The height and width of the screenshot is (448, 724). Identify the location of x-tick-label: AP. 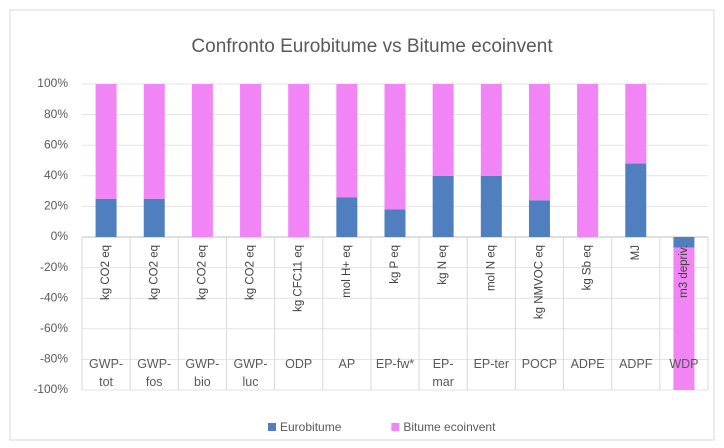
(347, 364).